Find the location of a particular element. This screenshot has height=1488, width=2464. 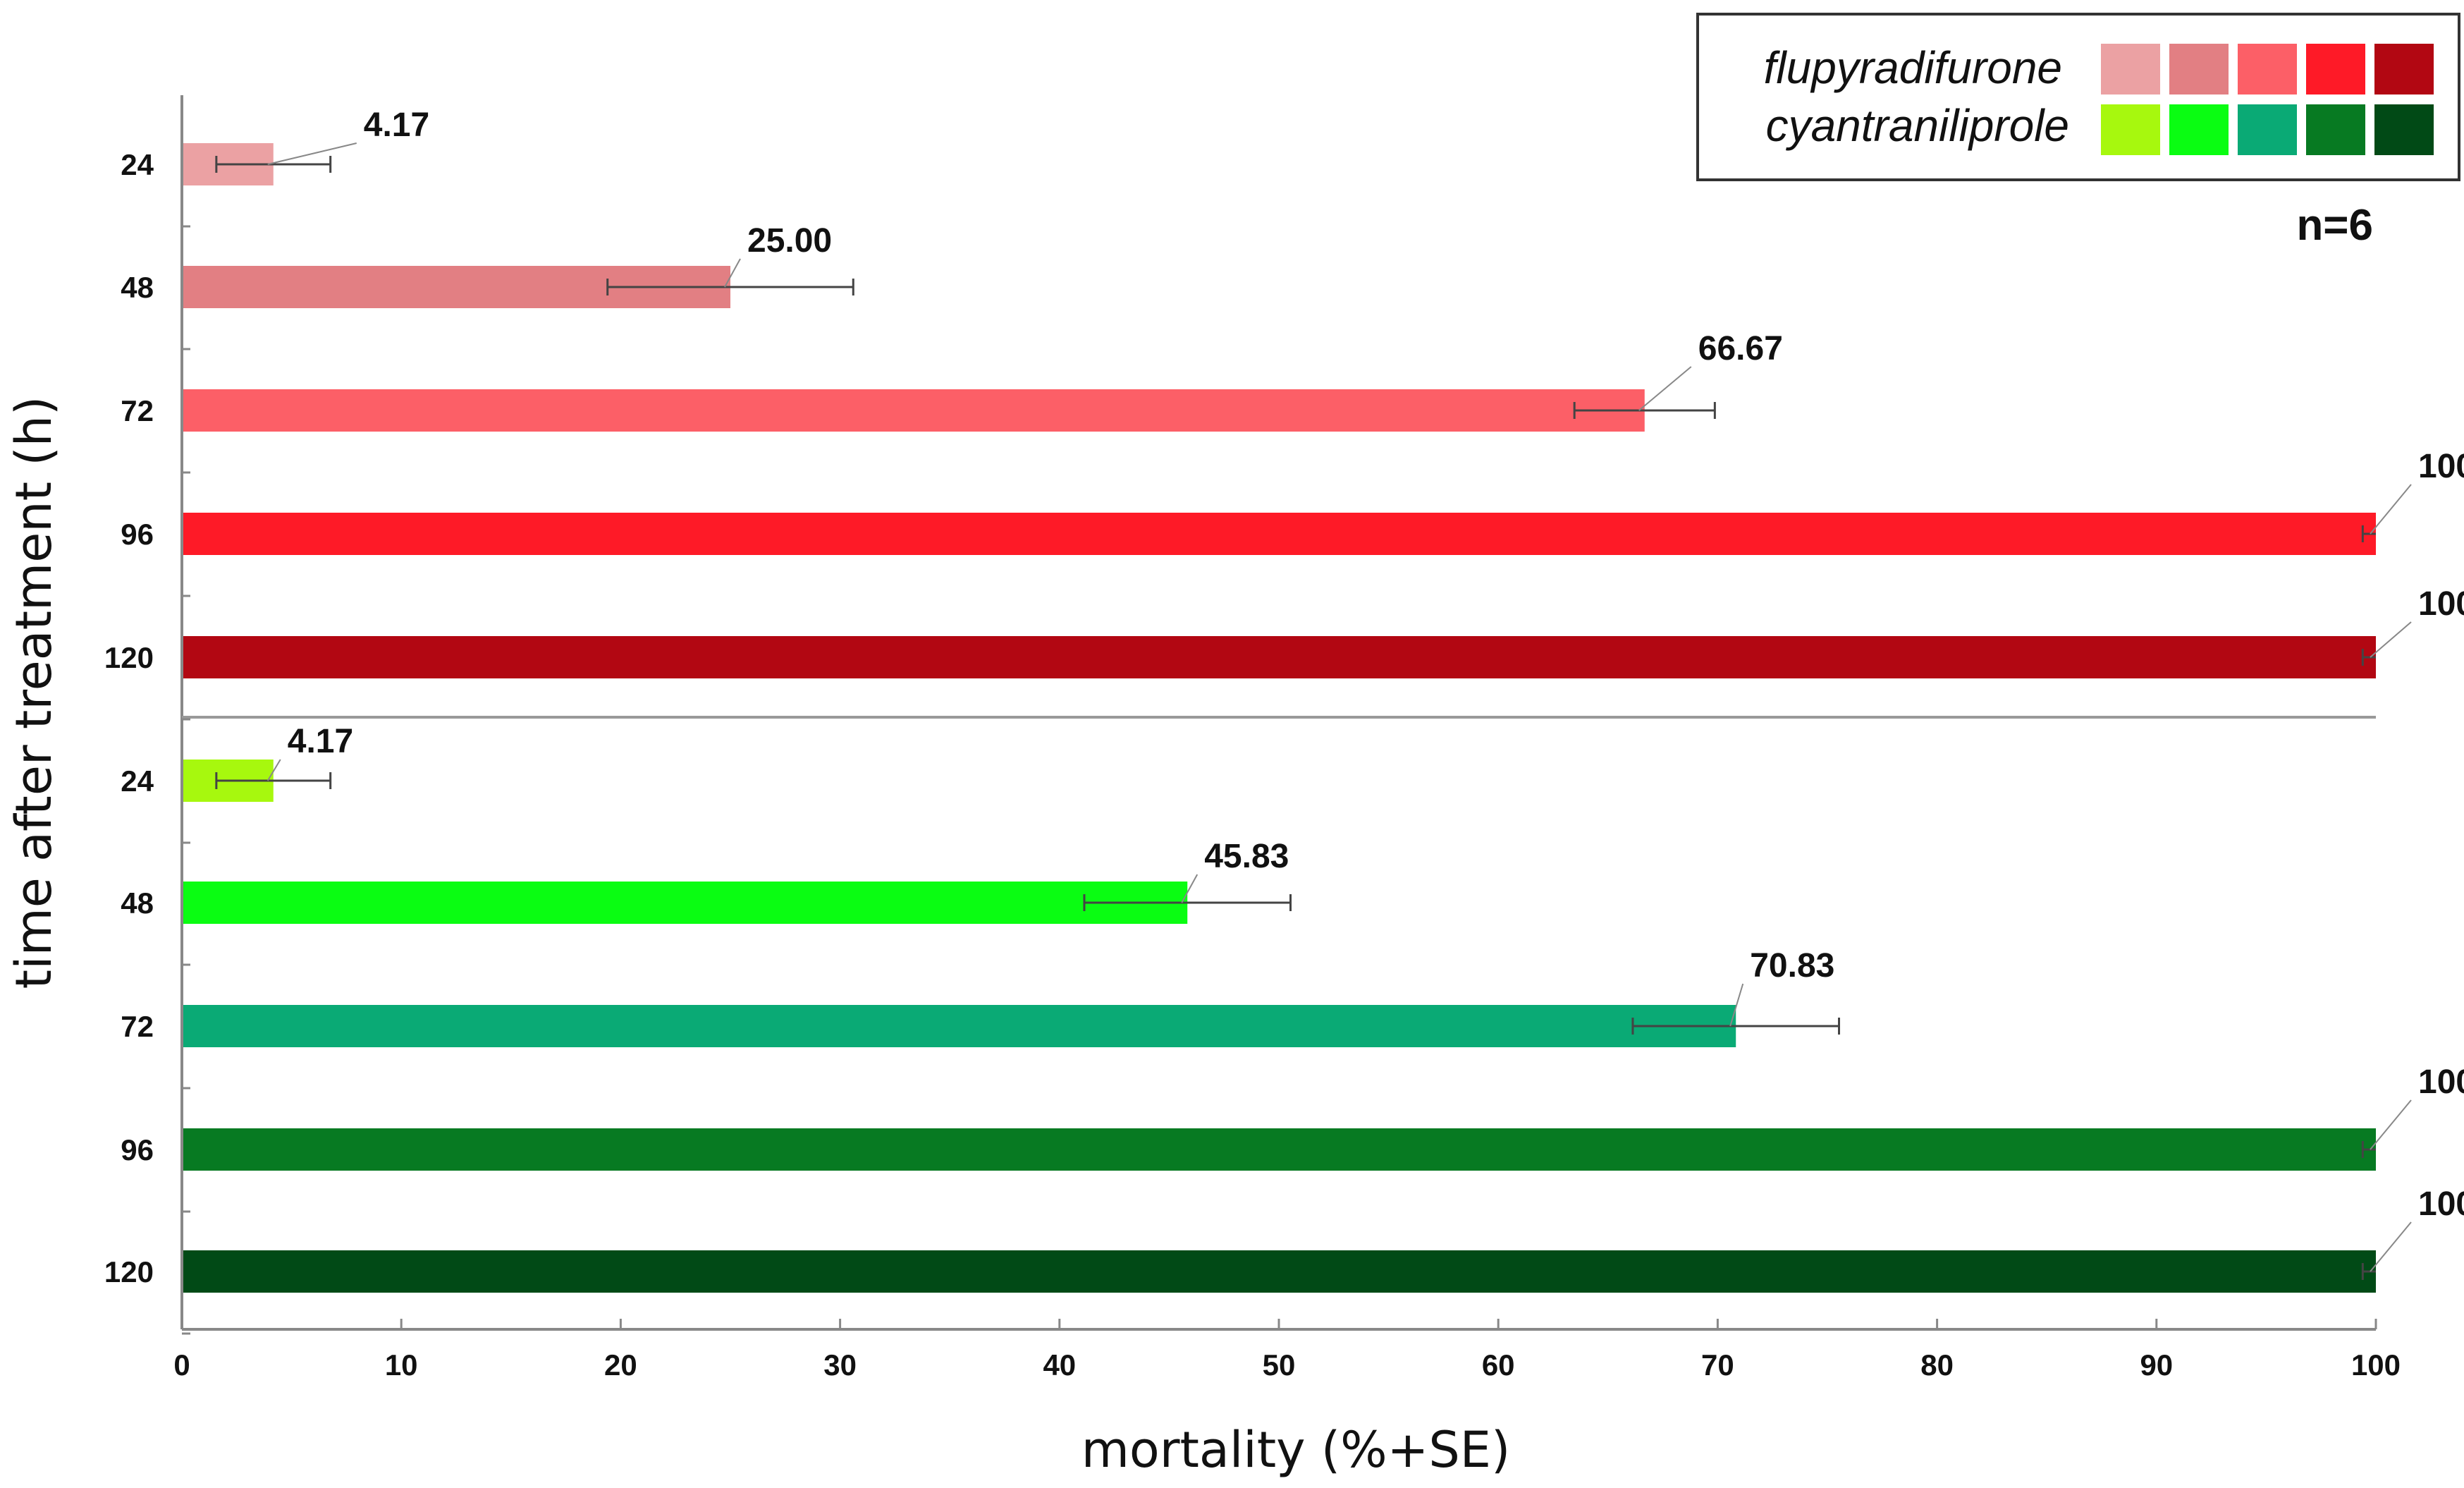

legend-label-cyantraniliprole: cyantraniliprole is located at coordinates (1917, 125).